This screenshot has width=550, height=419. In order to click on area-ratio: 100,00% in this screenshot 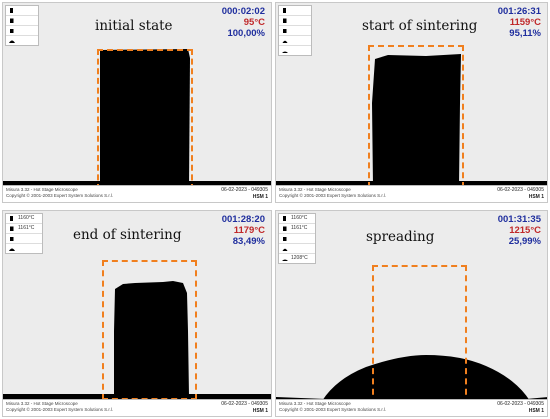, I will do `click(246, 33)`.